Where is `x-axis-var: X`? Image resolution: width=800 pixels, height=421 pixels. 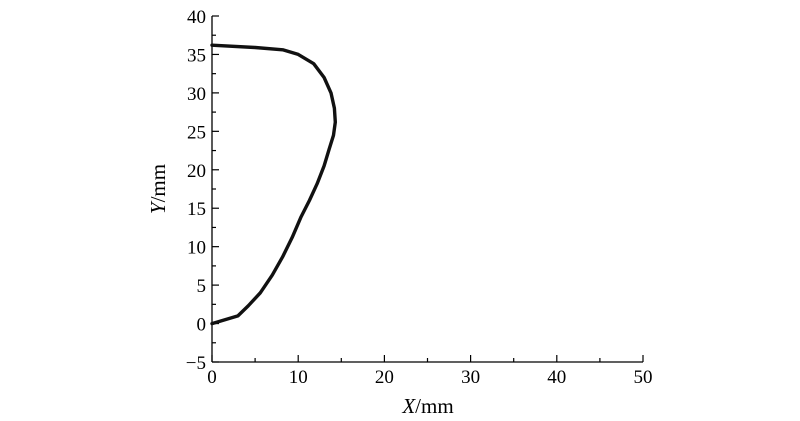
x-axis-var: X is located at coordinates (408, 406).